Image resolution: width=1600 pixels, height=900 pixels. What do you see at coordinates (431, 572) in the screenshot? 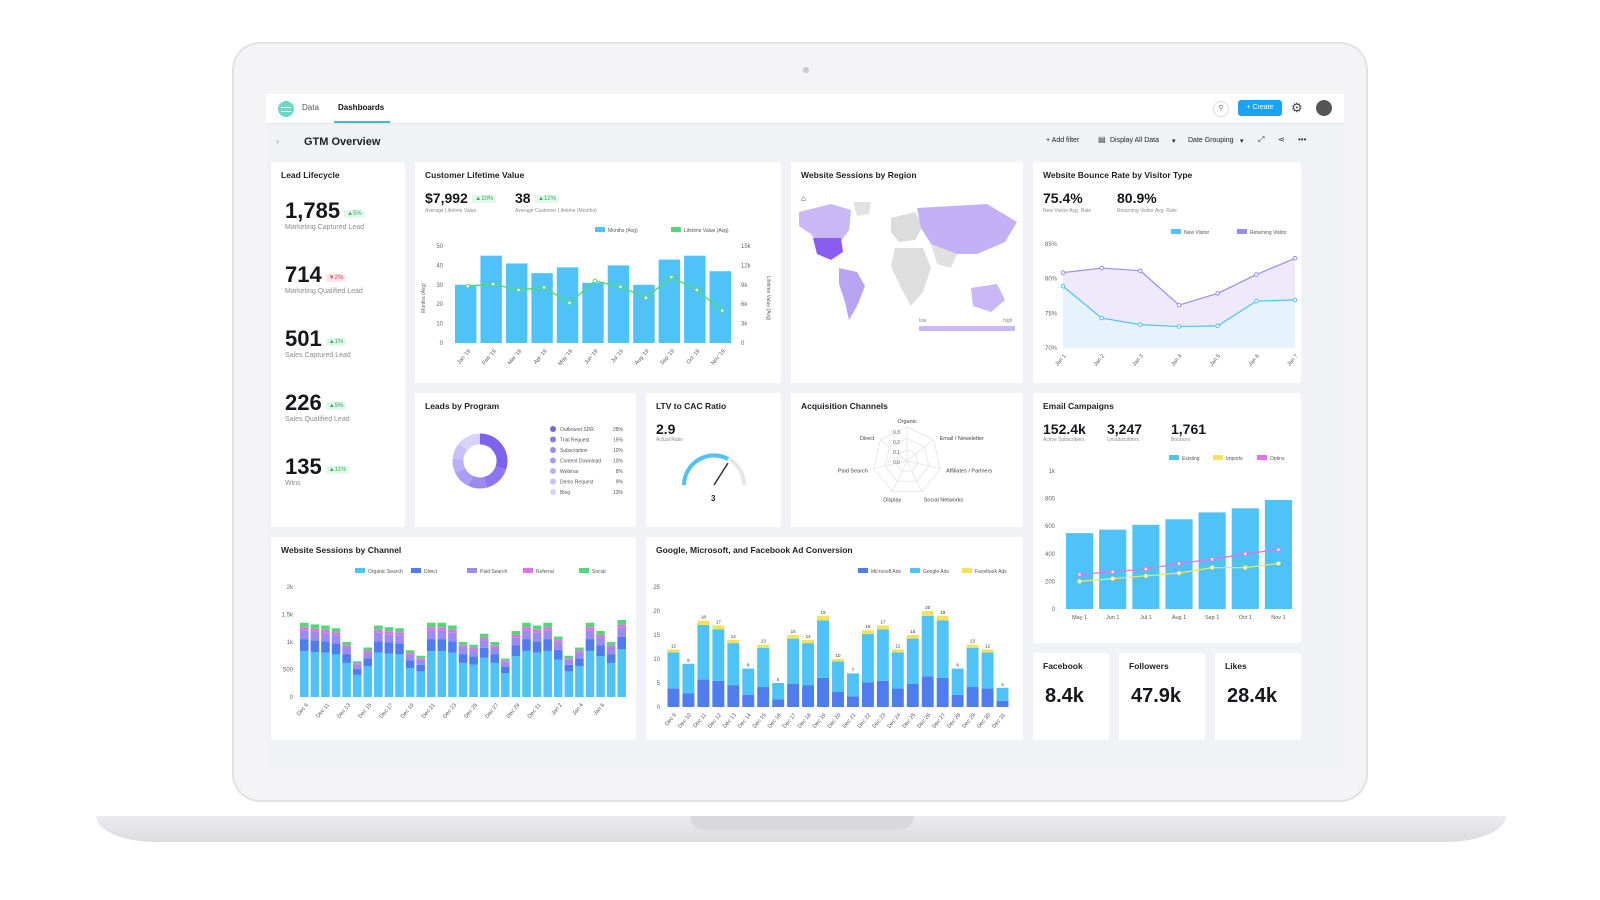
I see `legend-label: Direct` at bounding box center [431, 572].